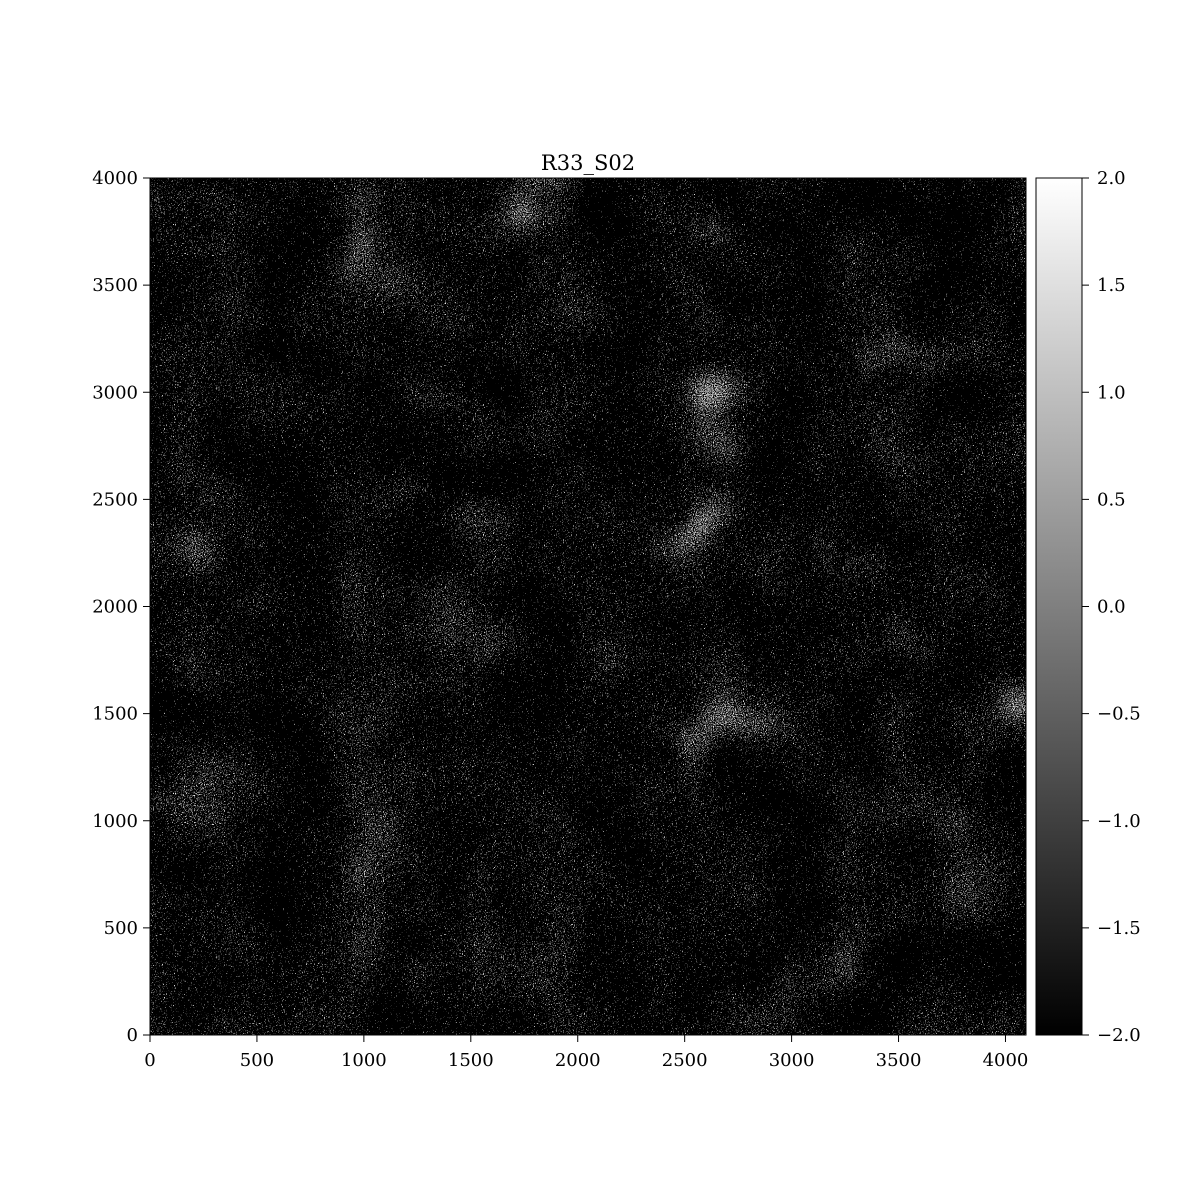  What do you see at coordinates (121, 928) in the screenshot?
I see `y-tick-label: 500` at bounding box center [121, 928].